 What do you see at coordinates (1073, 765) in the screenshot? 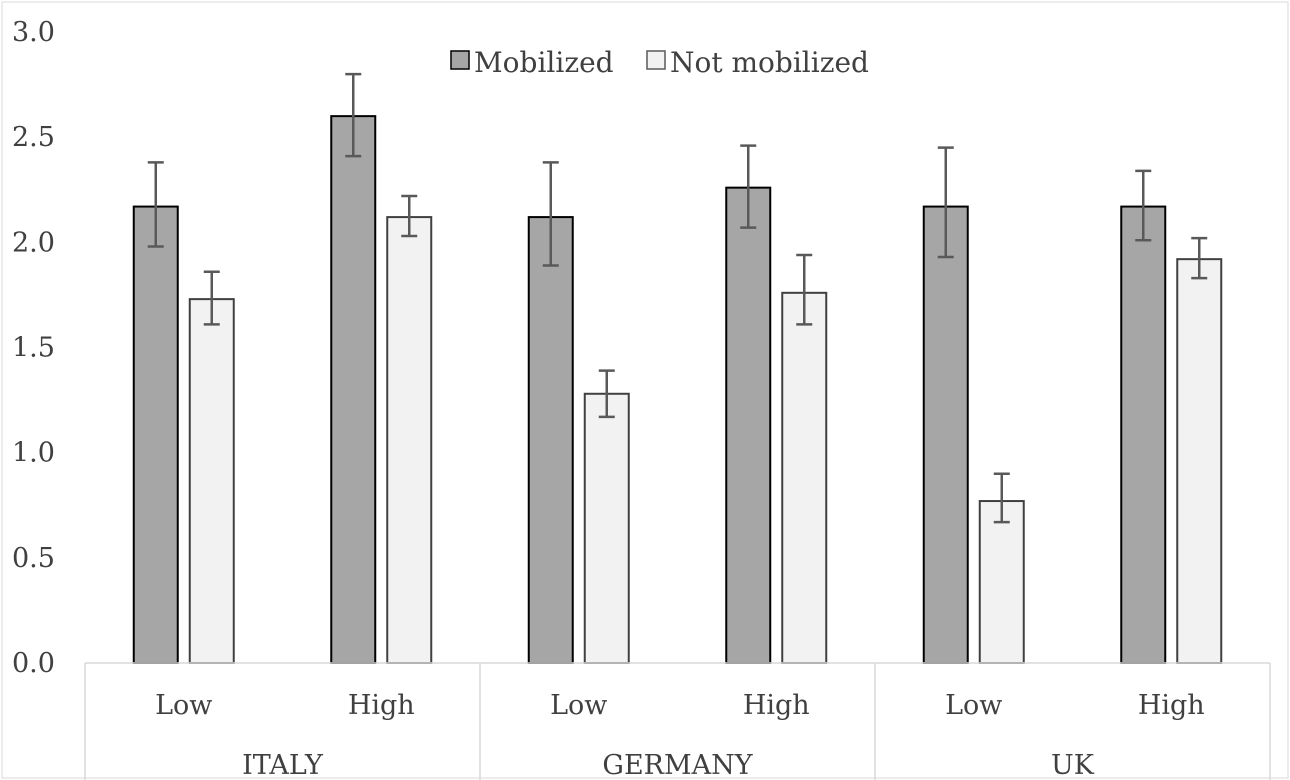
I see `group-label: UK` at bounding box center [1073, 765].